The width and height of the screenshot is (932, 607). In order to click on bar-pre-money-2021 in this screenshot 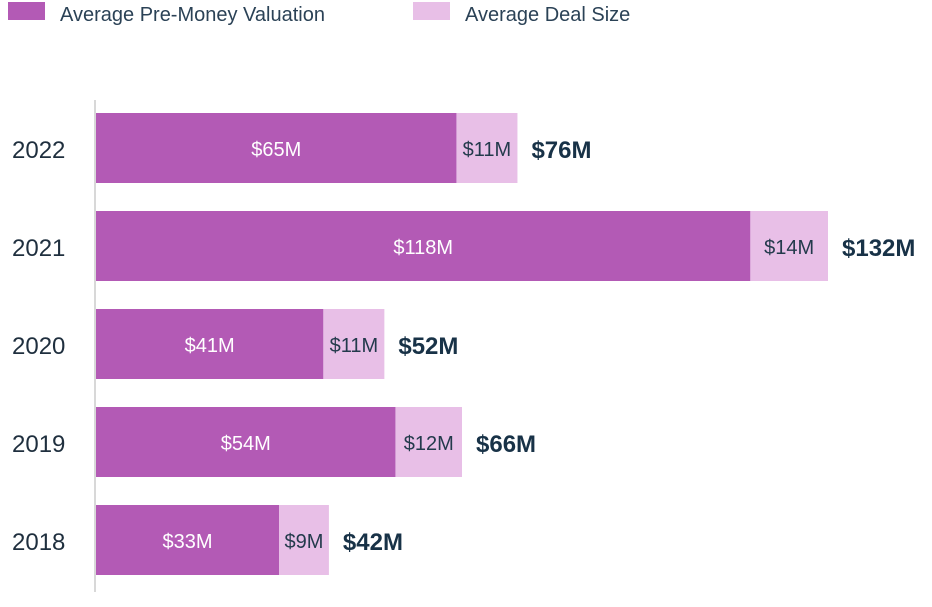, I will do `click(423, 246)`.